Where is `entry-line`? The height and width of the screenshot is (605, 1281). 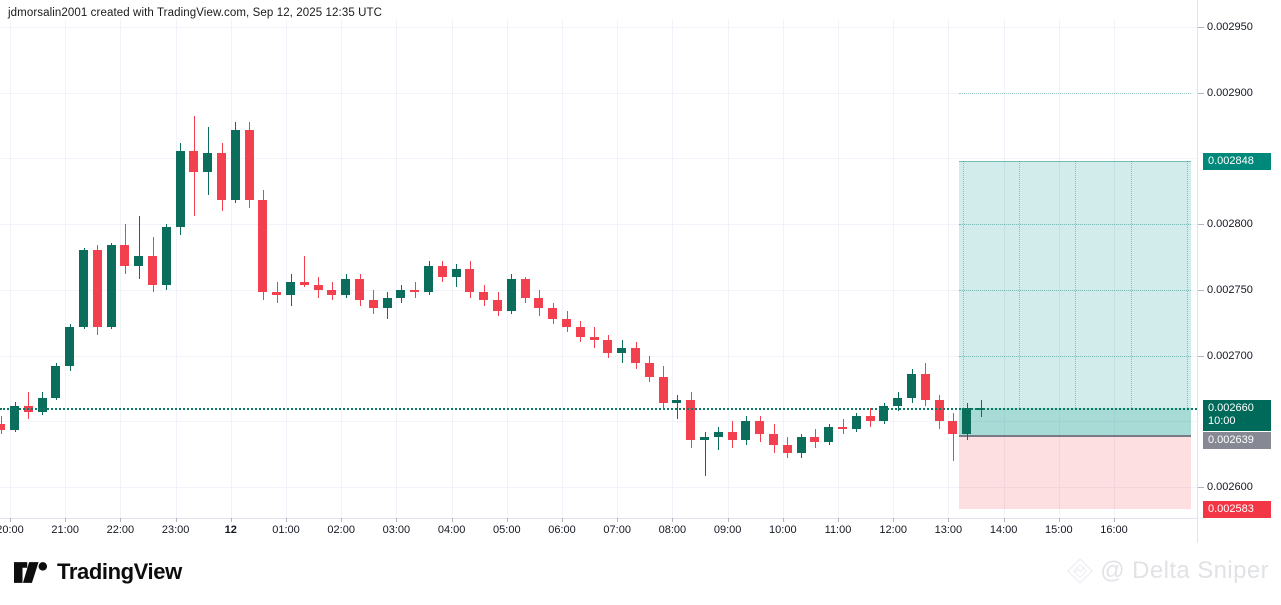
entry-line is located at coordinates (1075, 435).